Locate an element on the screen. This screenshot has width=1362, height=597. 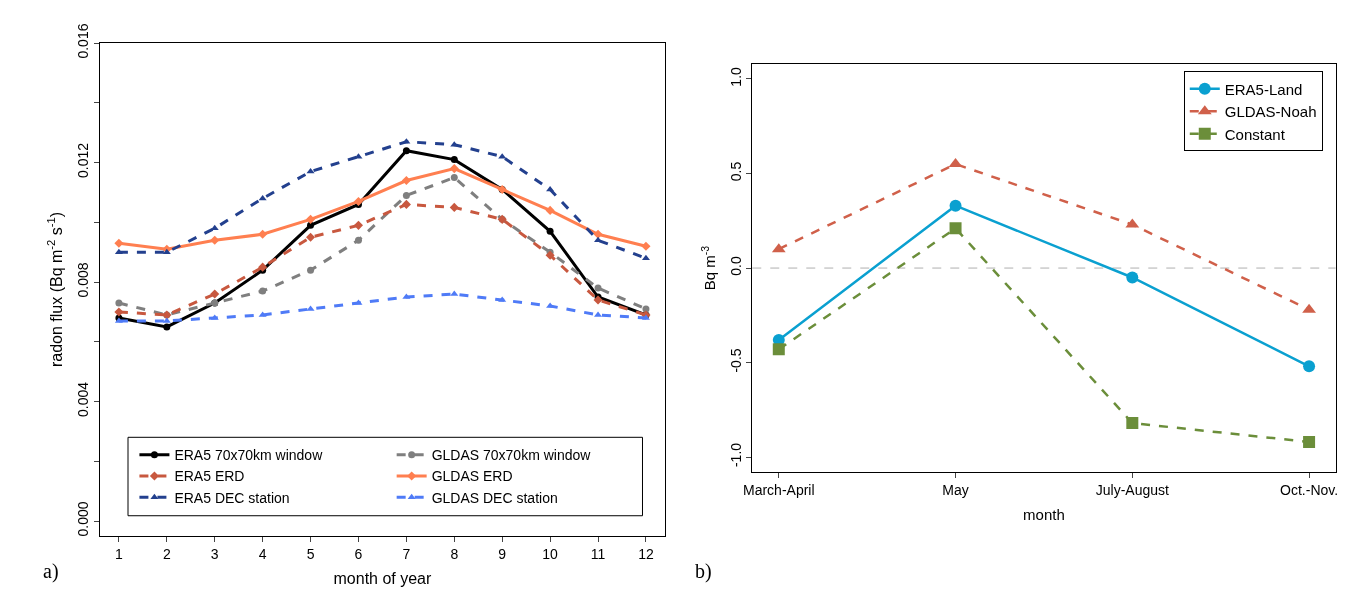
x-tick-label: 4 is located at coordinates (262, 553).